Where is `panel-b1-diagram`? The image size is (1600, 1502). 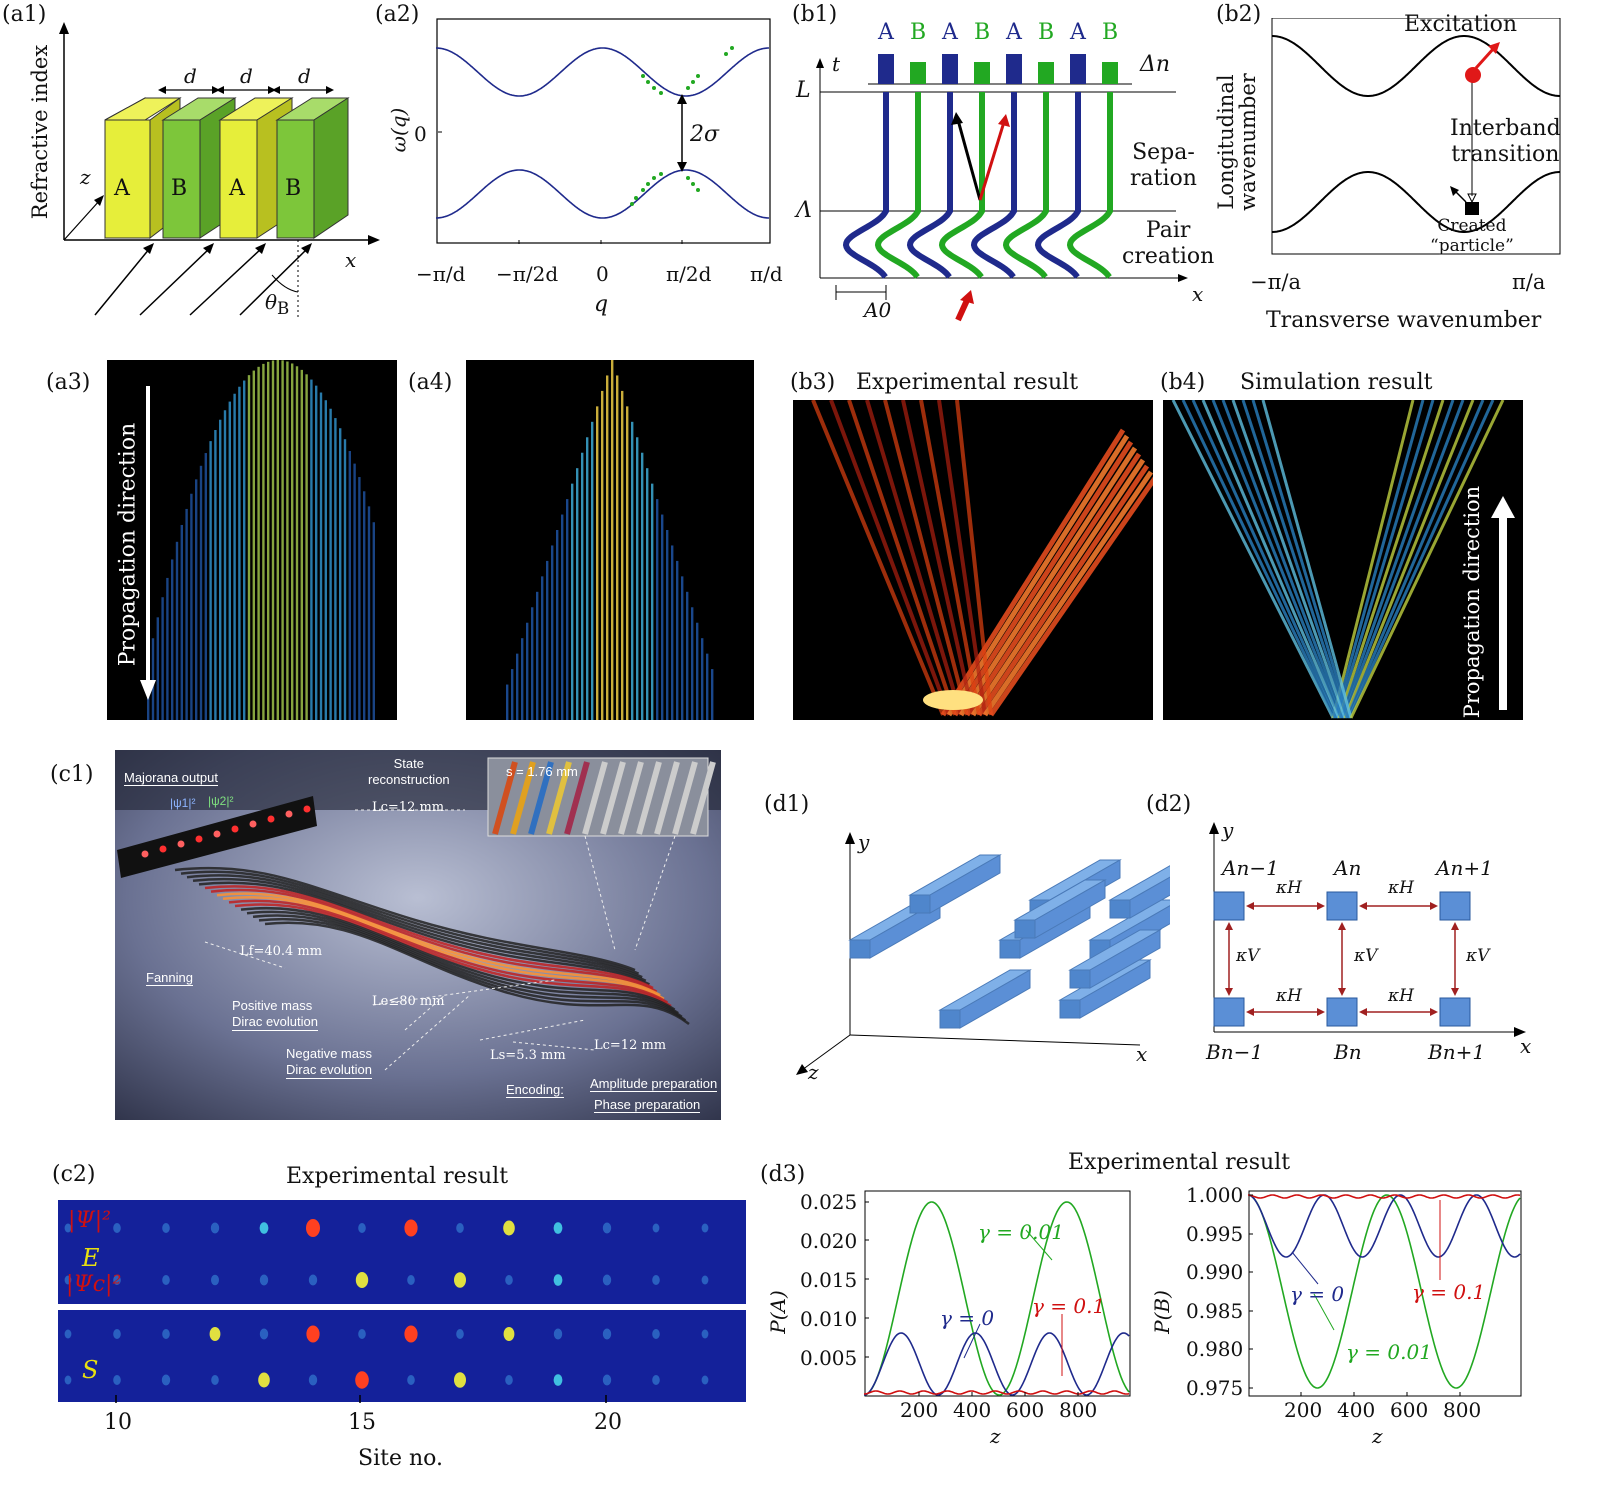 panel-b1-diagram is located at coordinates (1002, 188).